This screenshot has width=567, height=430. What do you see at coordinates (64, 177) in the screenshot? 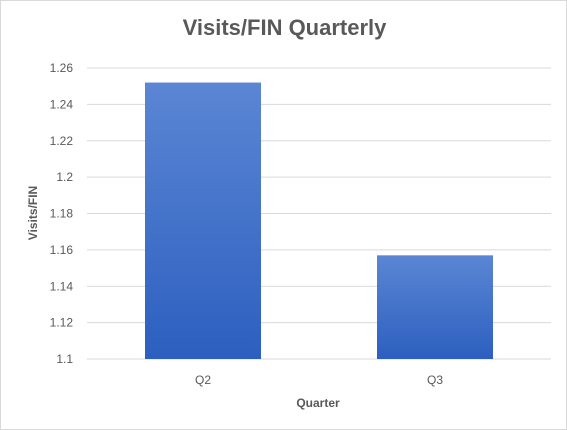
I see `y-tick-label: 1.2` at bounding box center [64, 177].